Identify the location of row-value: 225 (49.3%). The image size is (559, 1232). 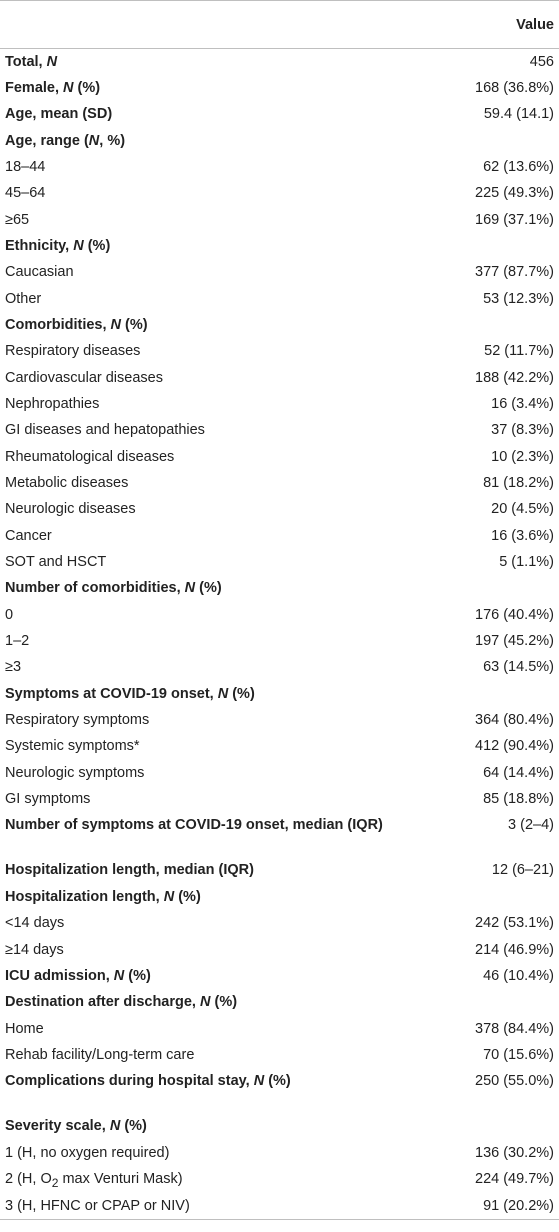
(514, 193).